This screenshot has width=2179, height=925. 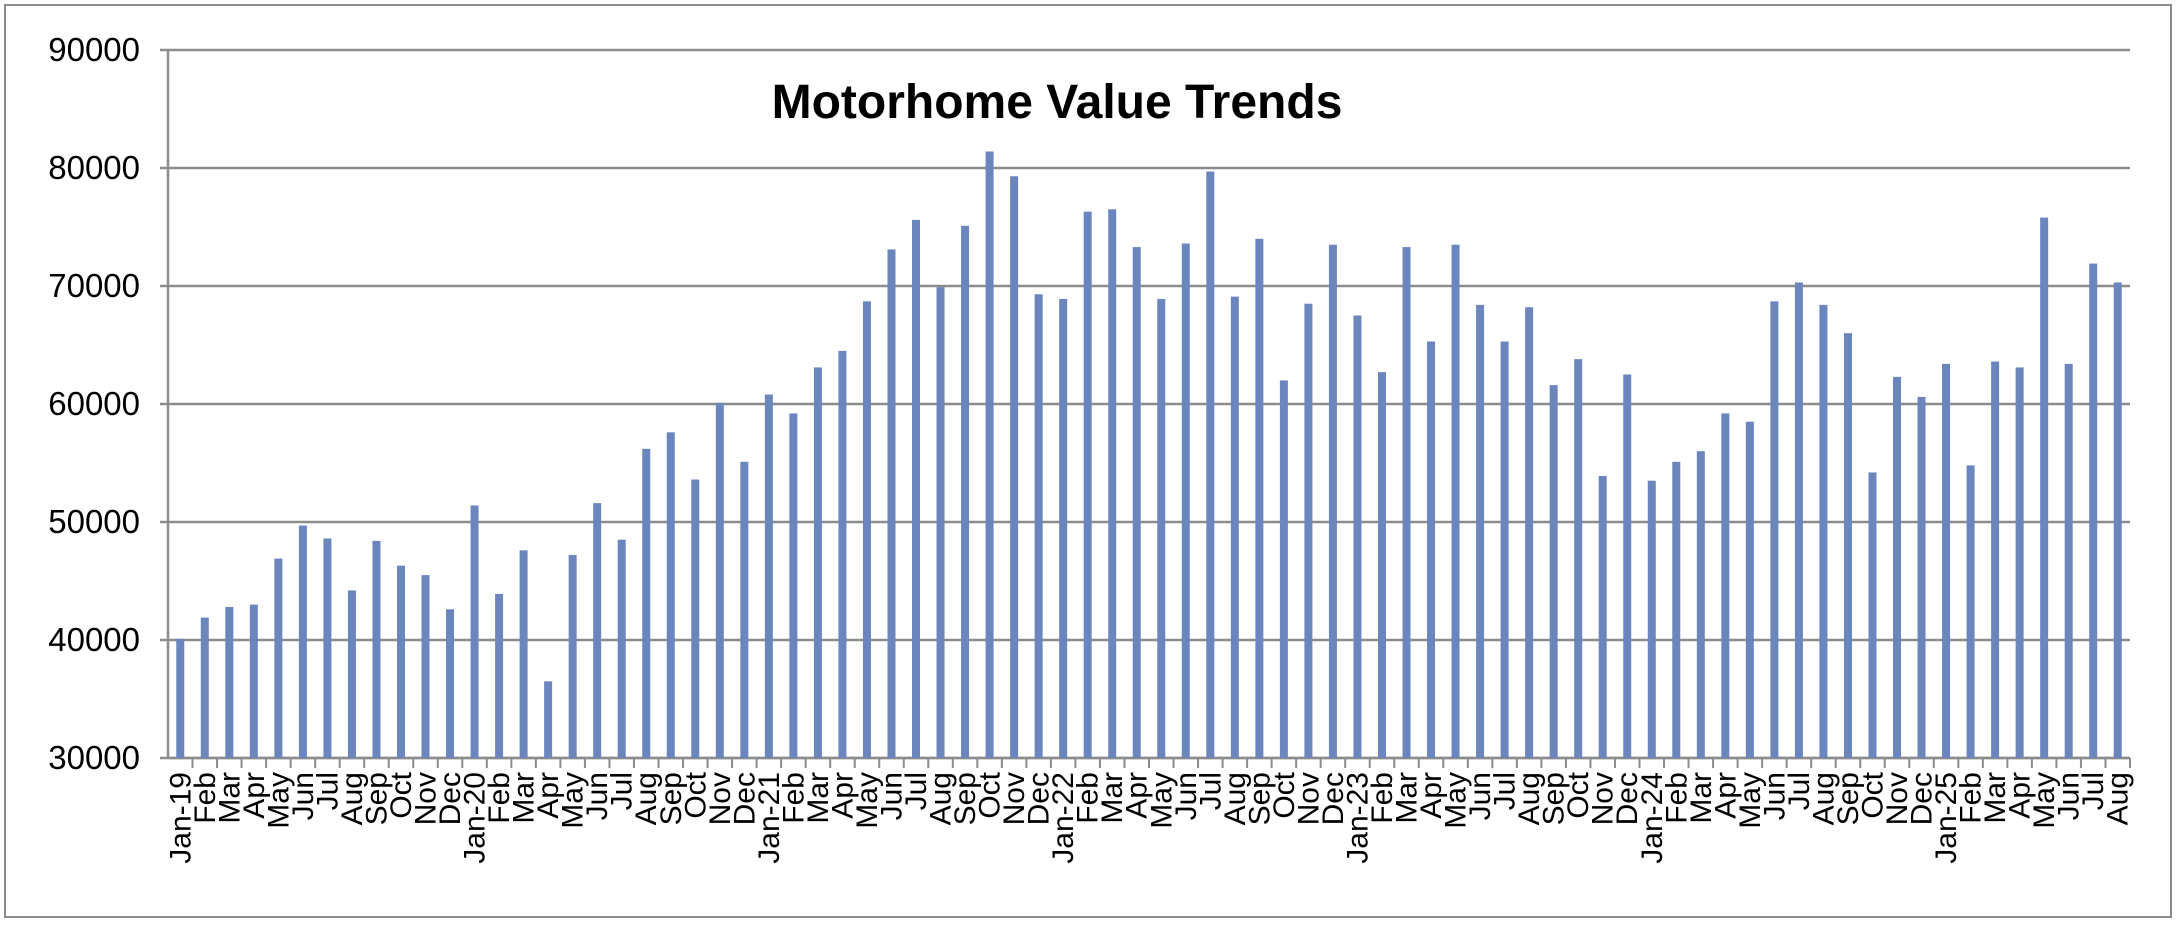 I want to click on x-tick-label: Jan-24, so click(x=1652, y=818).